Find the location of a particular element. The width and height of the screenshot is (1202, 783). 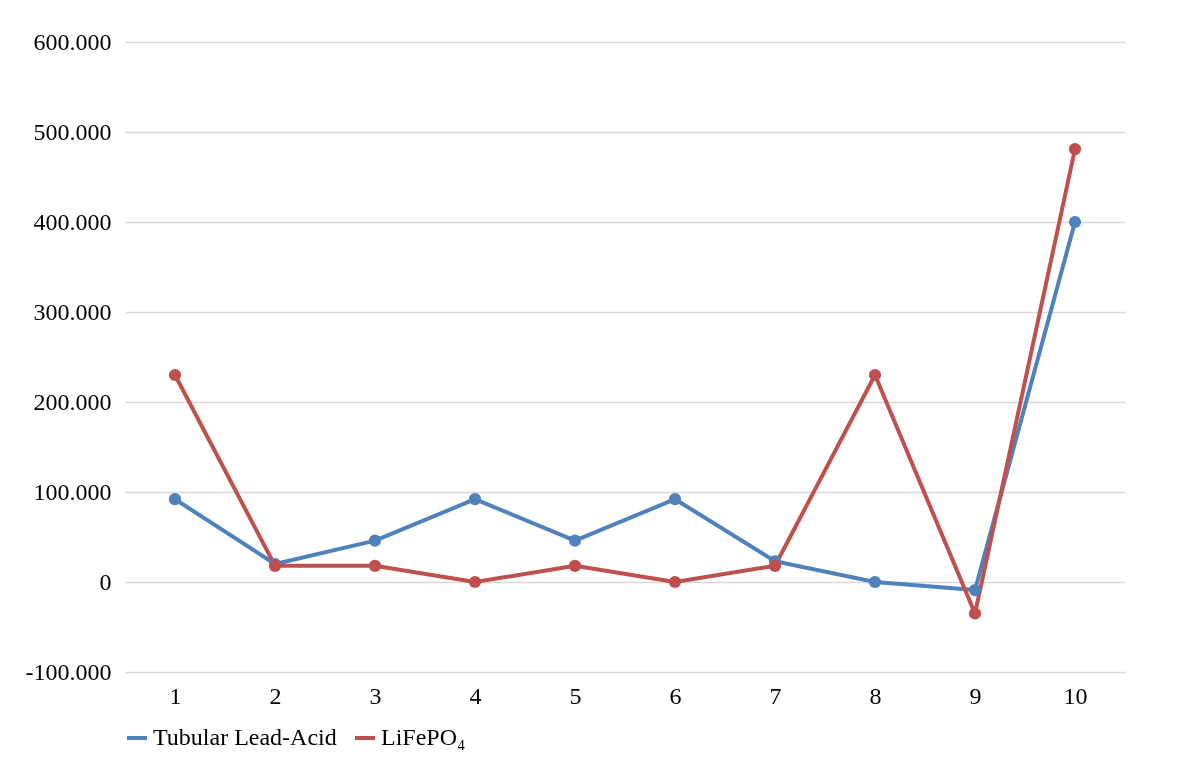

y-tick-label: 0 is located at coordinates (105, 581).